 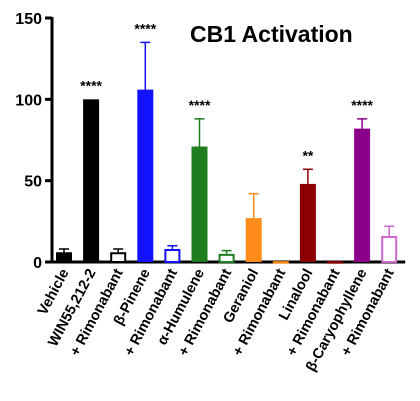 What do you see at coordinates (33, 182) in the screenshot?
I see `y-tick-label: 50` at bounding box center [33, 182].